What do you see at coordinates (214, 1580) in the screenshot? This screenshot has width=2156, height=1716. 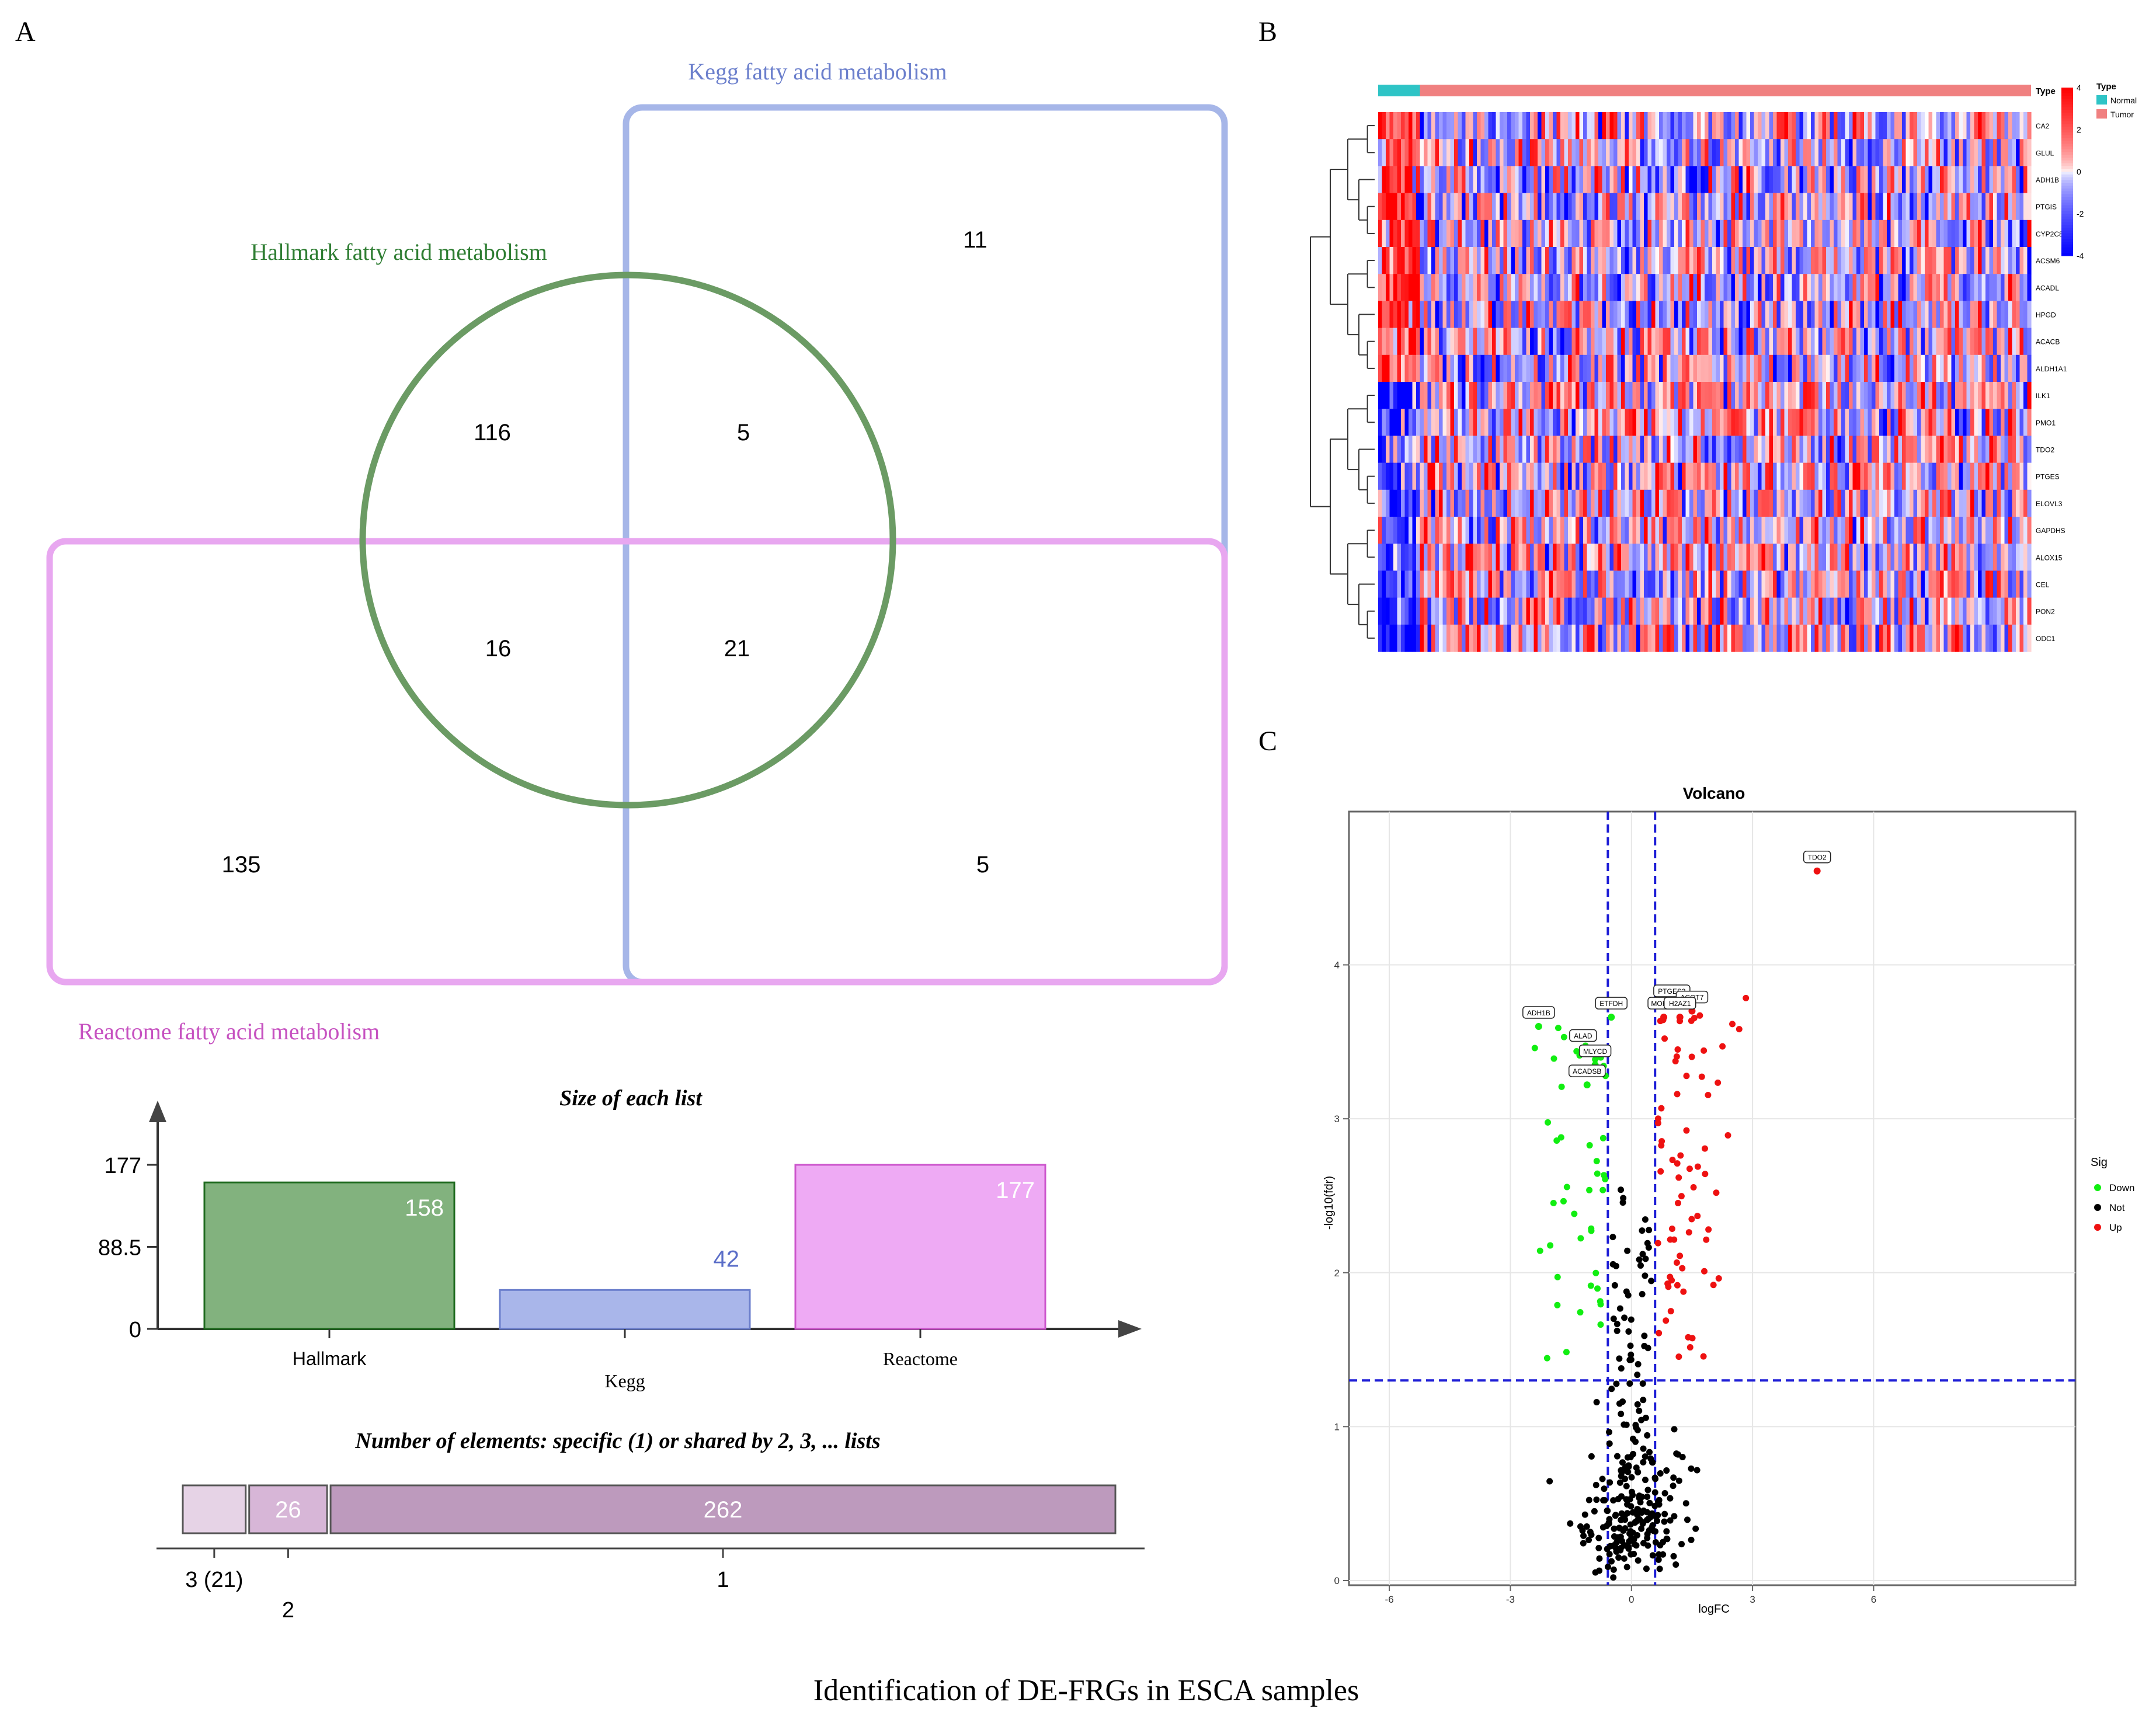 I see `shared-axis-label: 3 (21)` at bounding box center [214, 1580].